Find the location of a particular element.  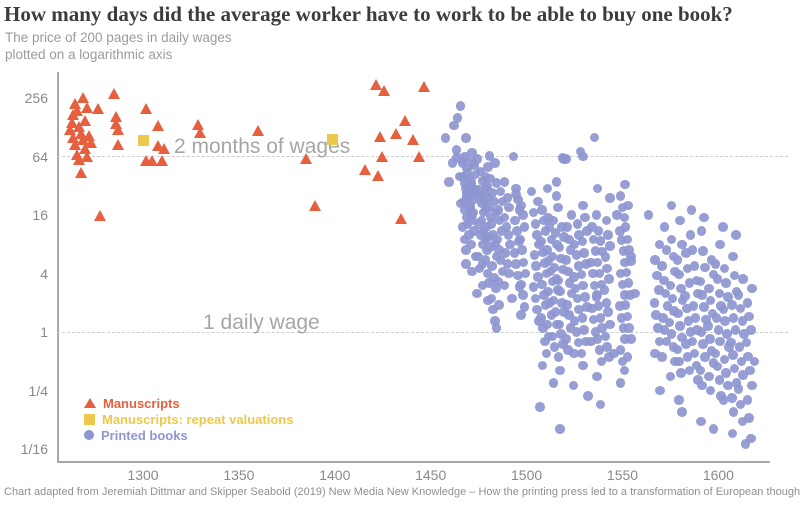

repeat-valuations-square-icon is located at coordinates (89, 419).